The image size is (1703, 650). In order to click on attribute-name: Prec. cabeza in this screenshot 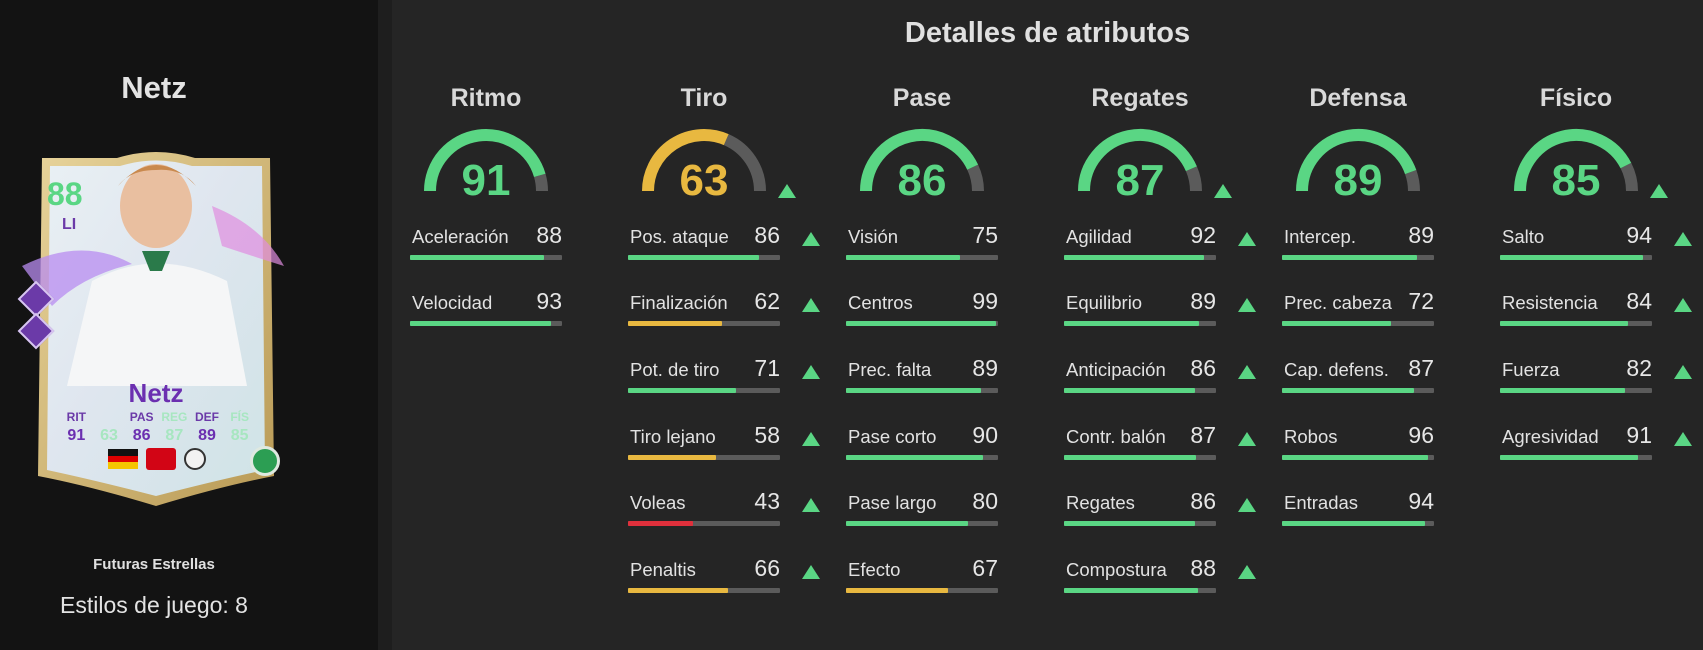, I will do `click(1338, 302)`.